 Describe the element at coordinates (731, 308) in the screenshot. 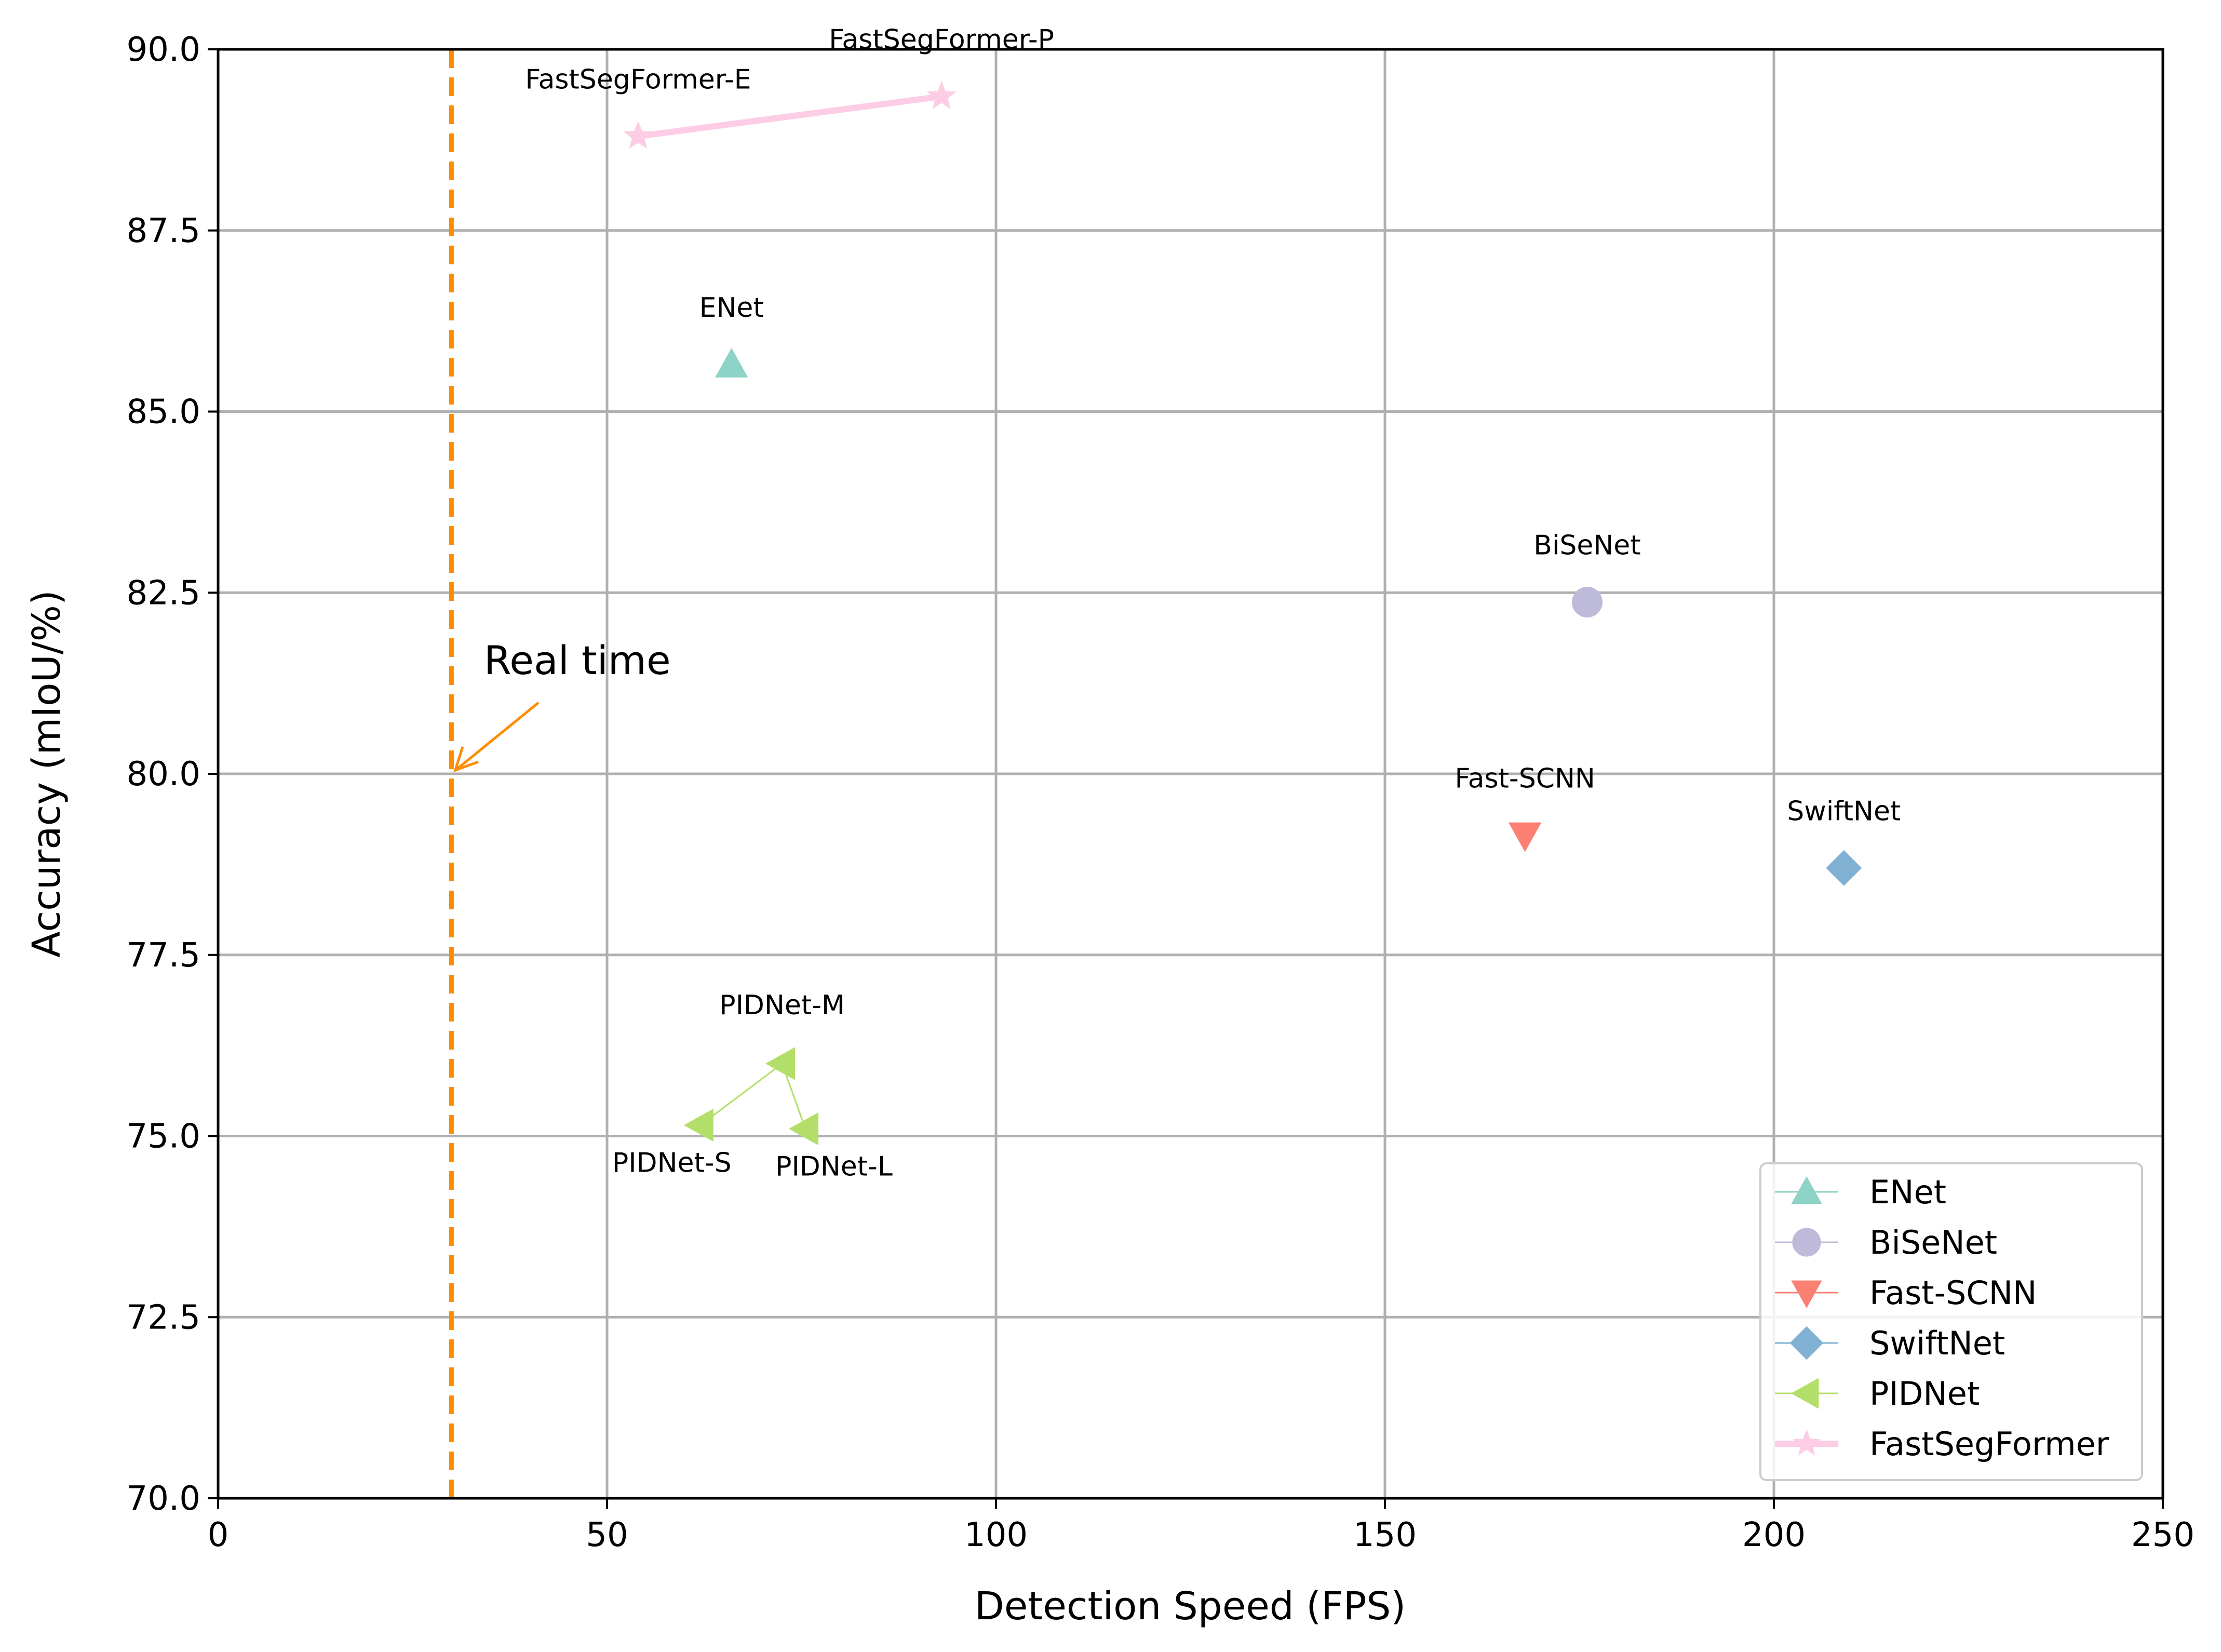

I see `point-label: ENet` at that location.